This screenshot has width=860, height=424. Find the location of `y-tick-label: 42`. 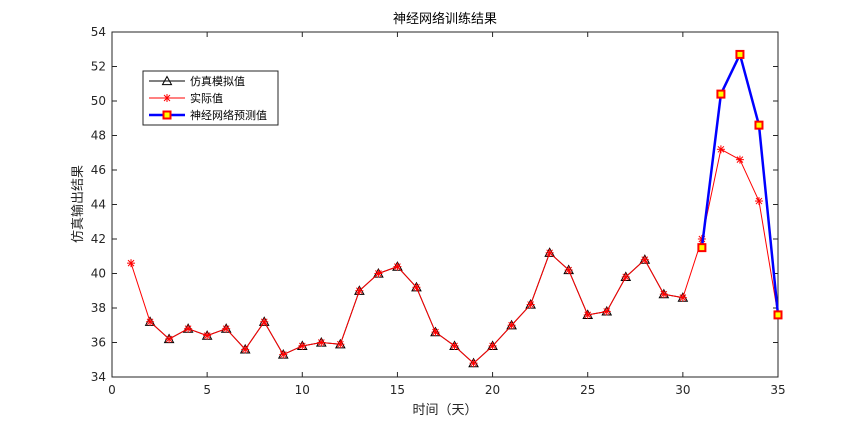

y-tick-label: 42 is located at coordinates (98, 239).